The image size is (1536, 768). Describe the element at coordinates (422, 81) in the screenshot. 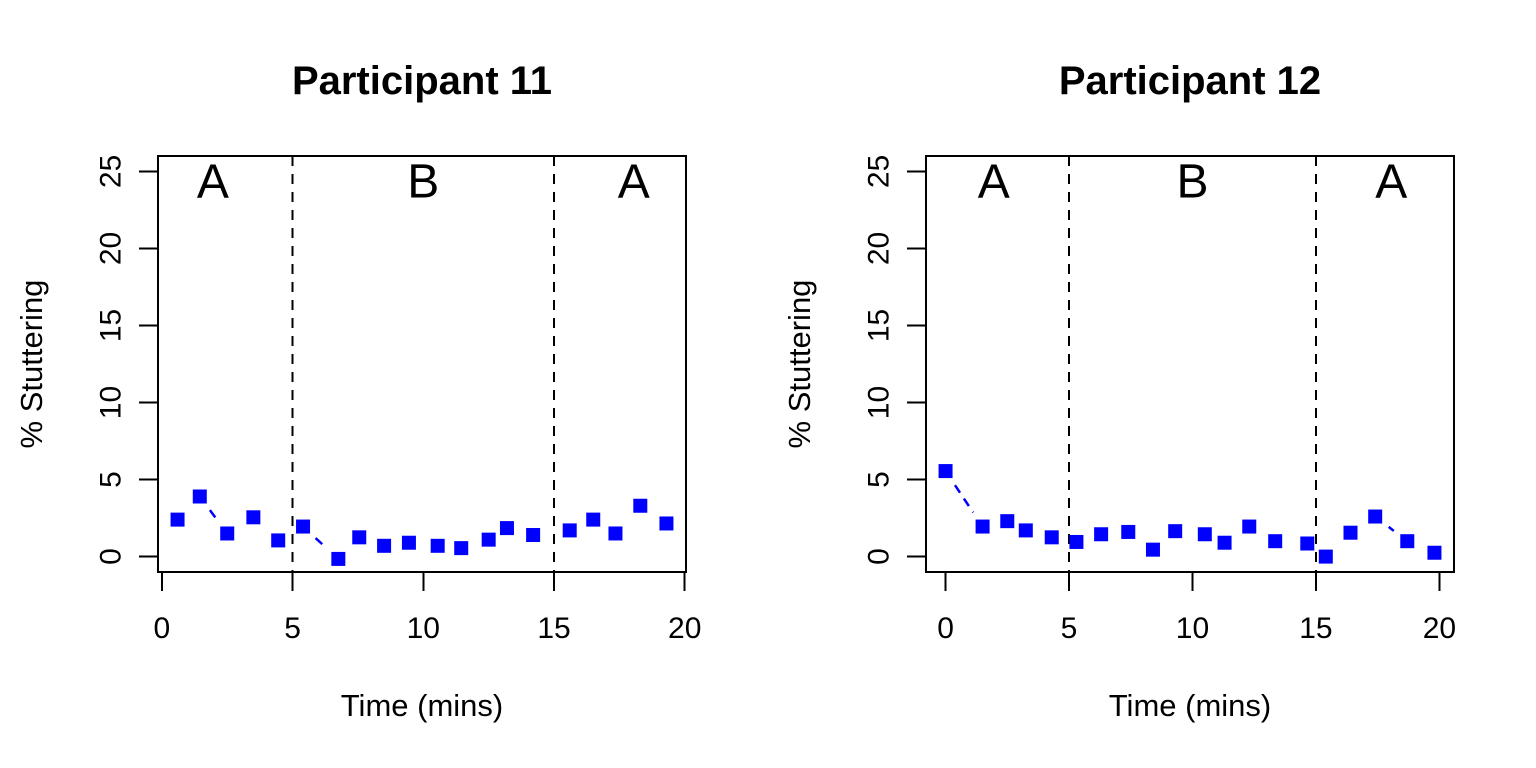

I see `chart-title: Participant 11` at that location.